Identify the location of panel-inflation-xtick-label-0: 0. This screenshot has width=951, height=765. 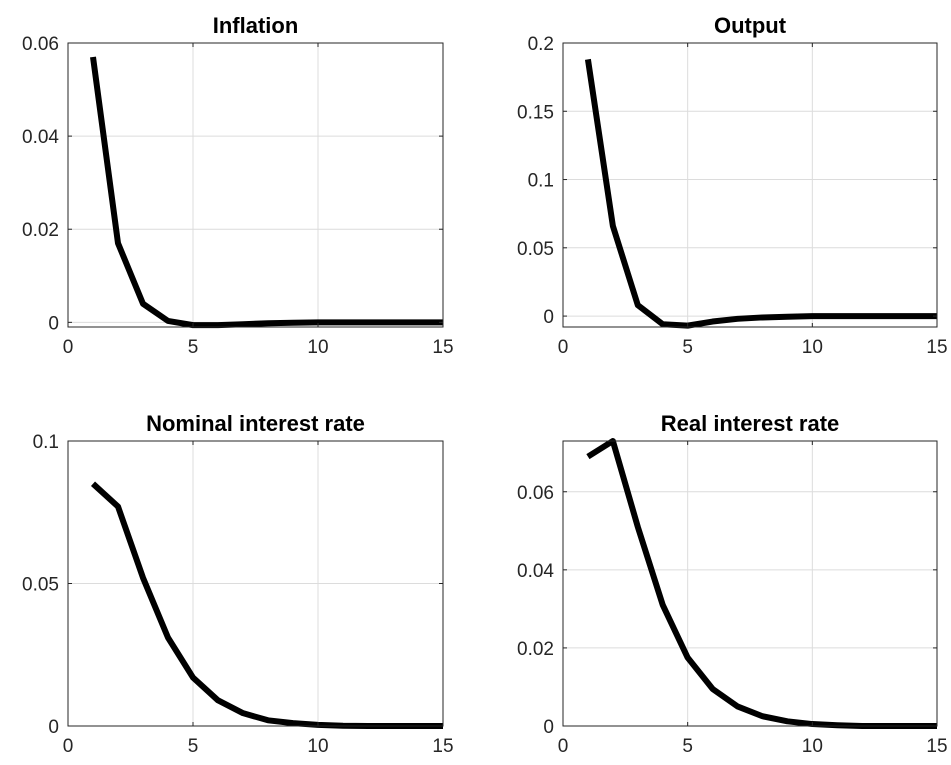
(68, 347).